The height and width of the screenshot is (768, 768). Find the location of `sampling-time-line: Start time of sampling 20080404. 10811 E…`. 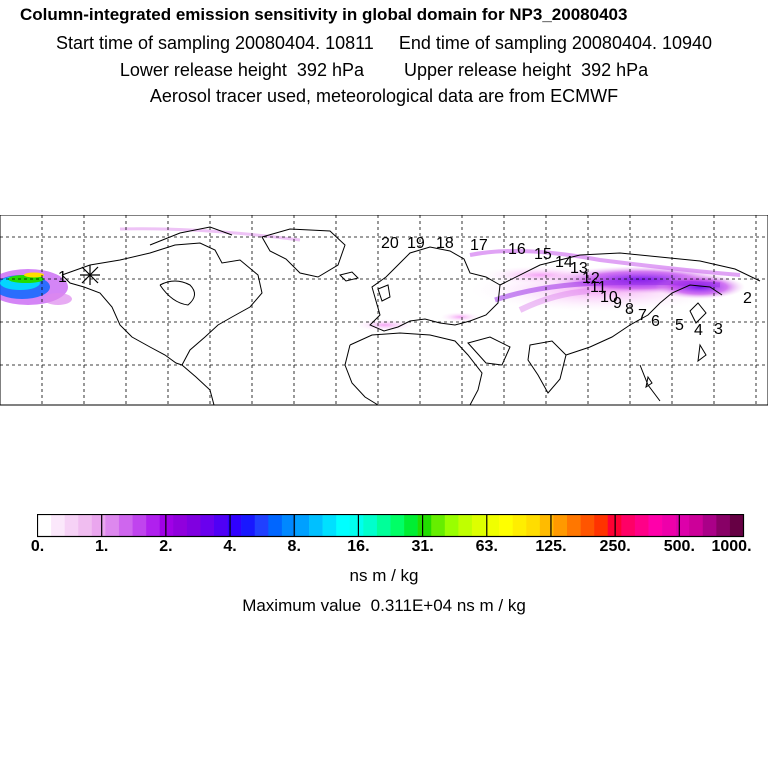

sampling-time-line: Start time of sampling 20080404. 10811 E… is located at coordinates (384, 43).